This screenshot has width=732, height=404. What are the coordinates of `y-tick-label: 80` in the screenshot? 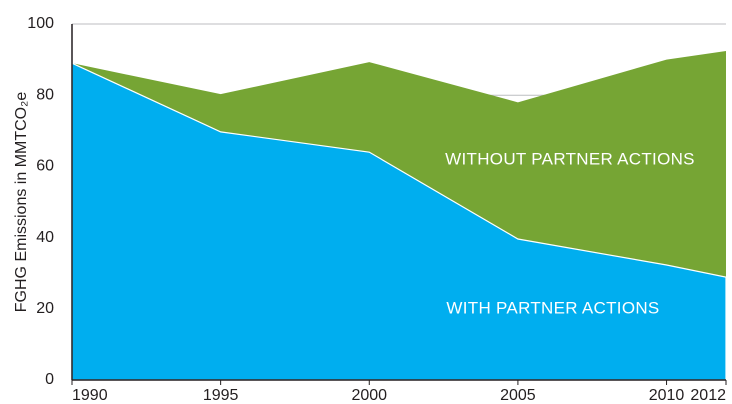 It's located at (45, 94).